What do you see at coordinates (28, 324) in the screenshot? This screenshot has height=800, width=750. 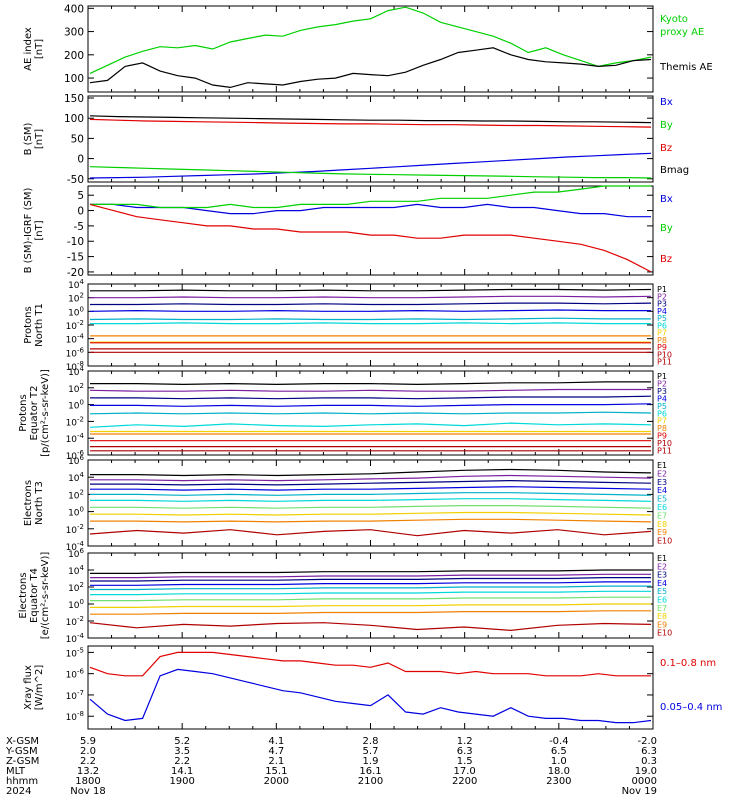 I see `y-axis-label: Protons` at bounding box center [28, 324].